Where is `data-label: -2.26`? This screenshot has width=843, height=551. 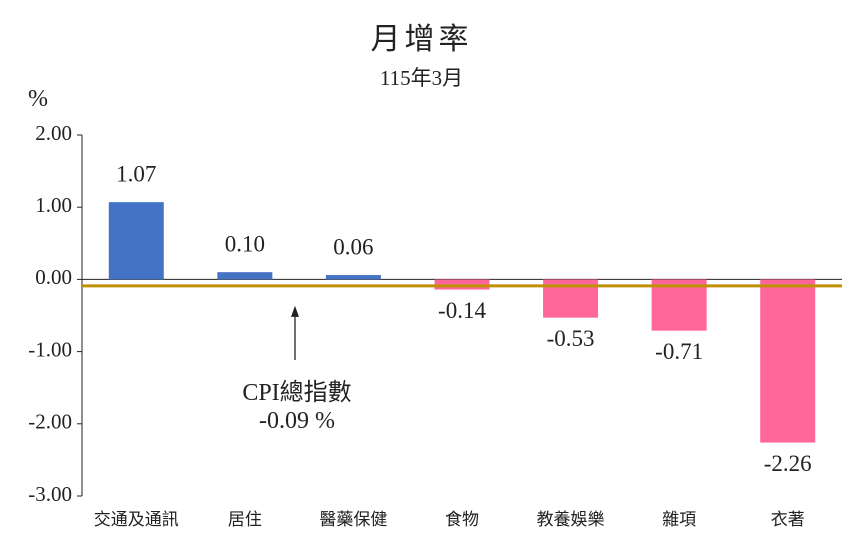 data-label: -2.26 is located at coordinates (788, 463).